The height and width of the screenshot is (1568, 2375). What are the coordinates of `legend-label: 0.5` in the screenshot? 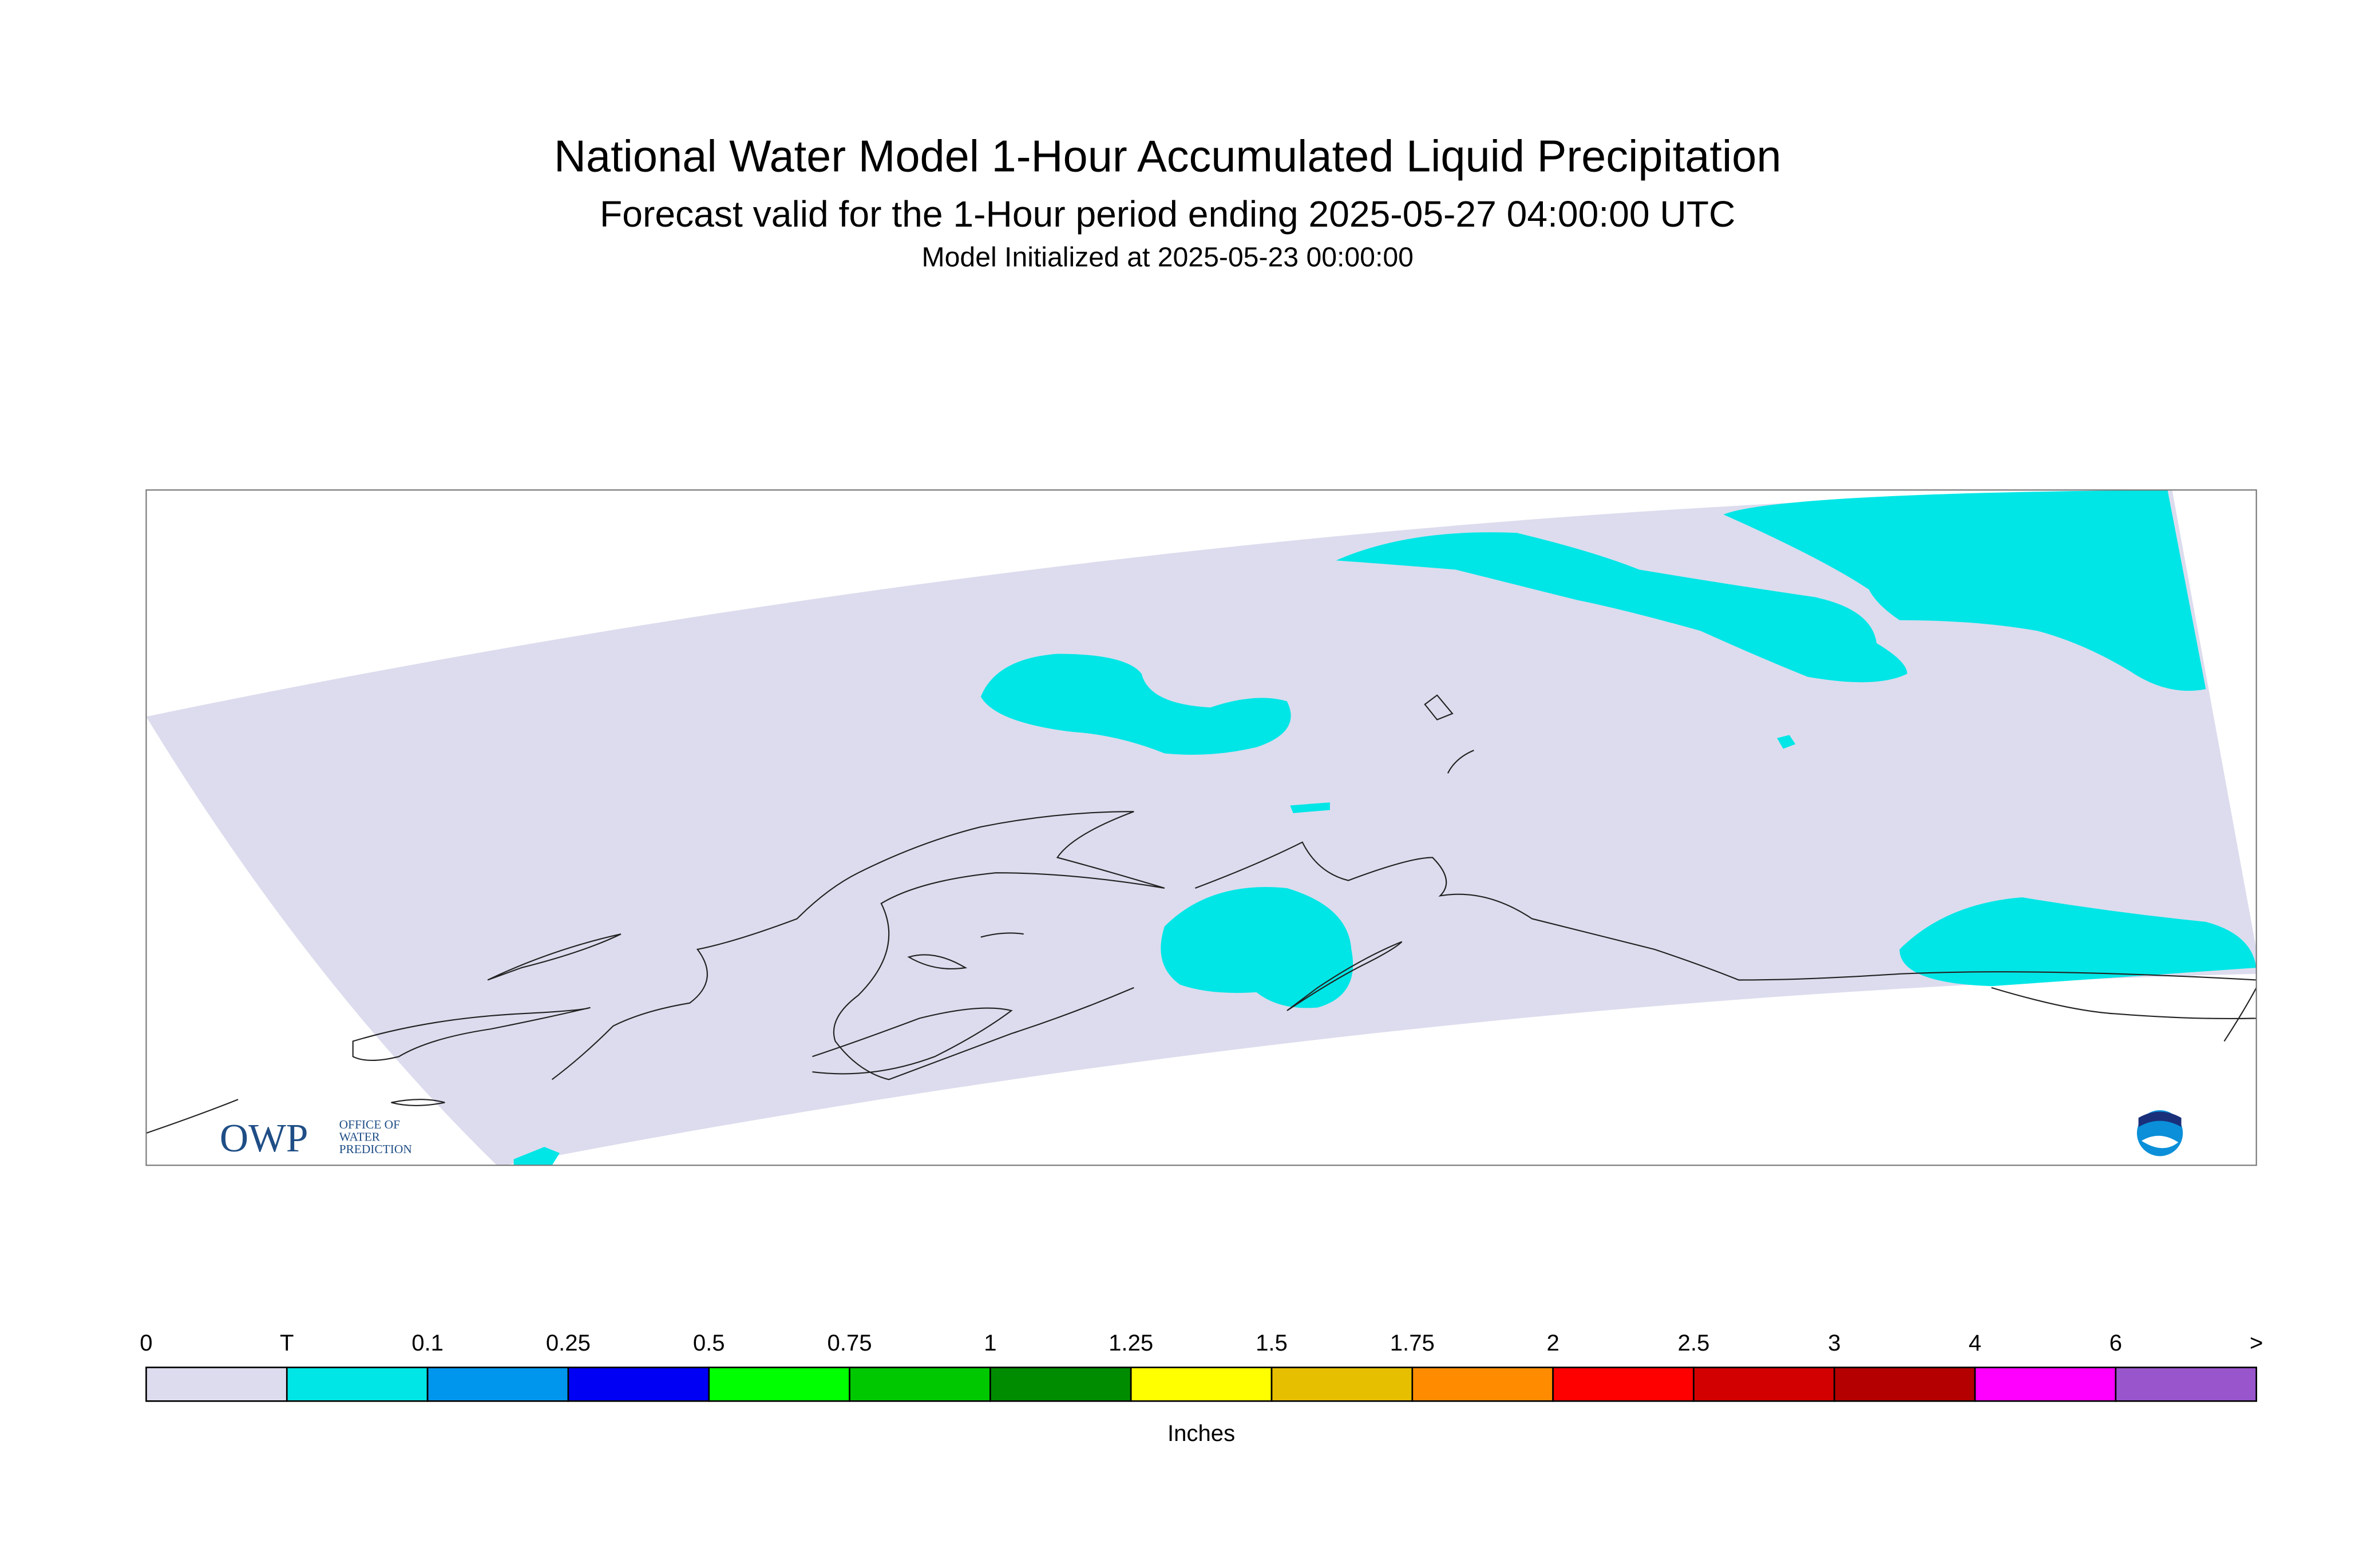 It's located at (709, 1343).